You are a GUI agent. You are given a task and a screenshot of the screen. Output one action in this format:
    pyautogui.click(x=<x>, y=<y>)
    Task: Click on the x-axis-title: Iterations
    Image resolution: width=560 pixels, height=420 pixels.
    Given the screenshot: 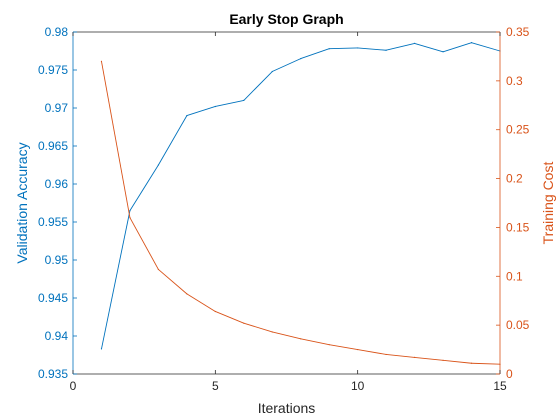 What is the action you would take?
    pyautogui.click(x=287, y=408)
    